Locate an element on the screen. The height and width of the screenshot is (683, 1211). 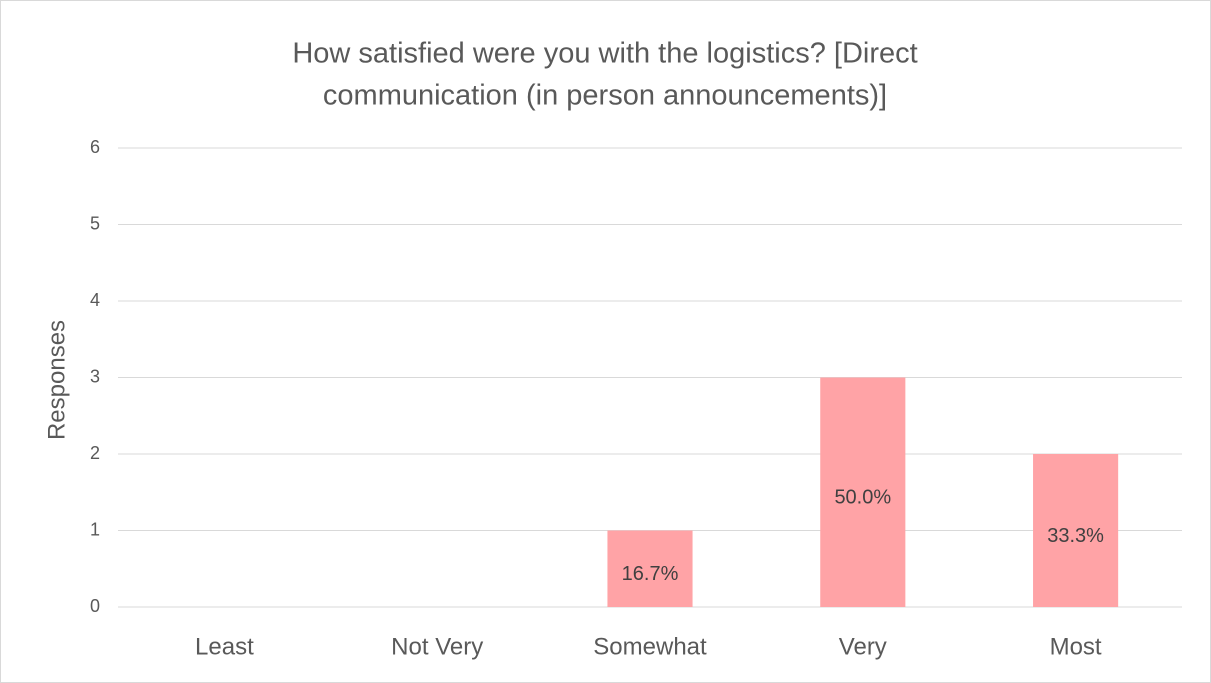
y-axis-label: Responses is located at coordinates (56, 380).